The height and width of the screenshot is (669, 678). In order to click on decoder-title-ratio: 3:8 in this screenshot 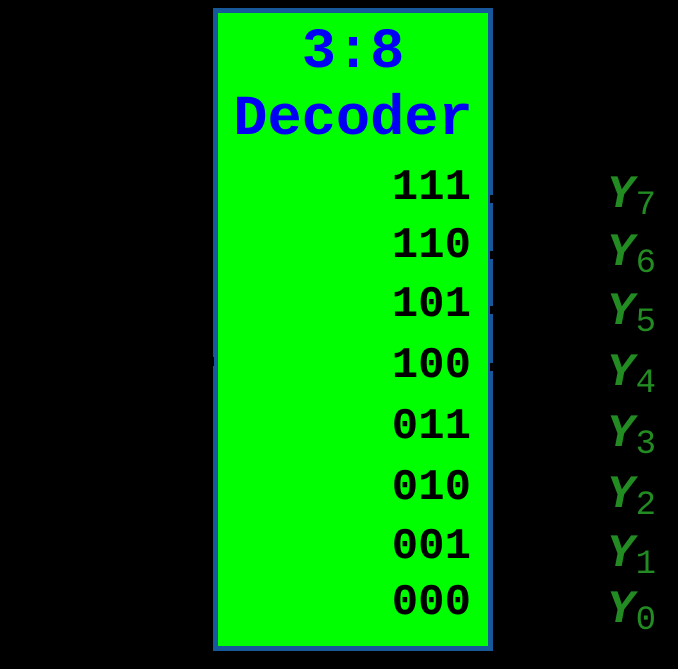, I will do `click(353, 52)`.